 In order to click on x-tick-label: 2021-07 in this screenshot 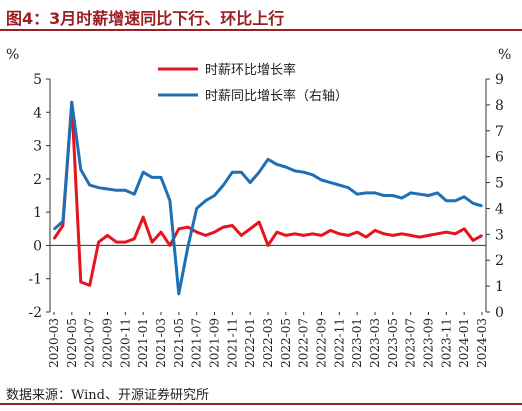, I will do `click(197, 343)`.